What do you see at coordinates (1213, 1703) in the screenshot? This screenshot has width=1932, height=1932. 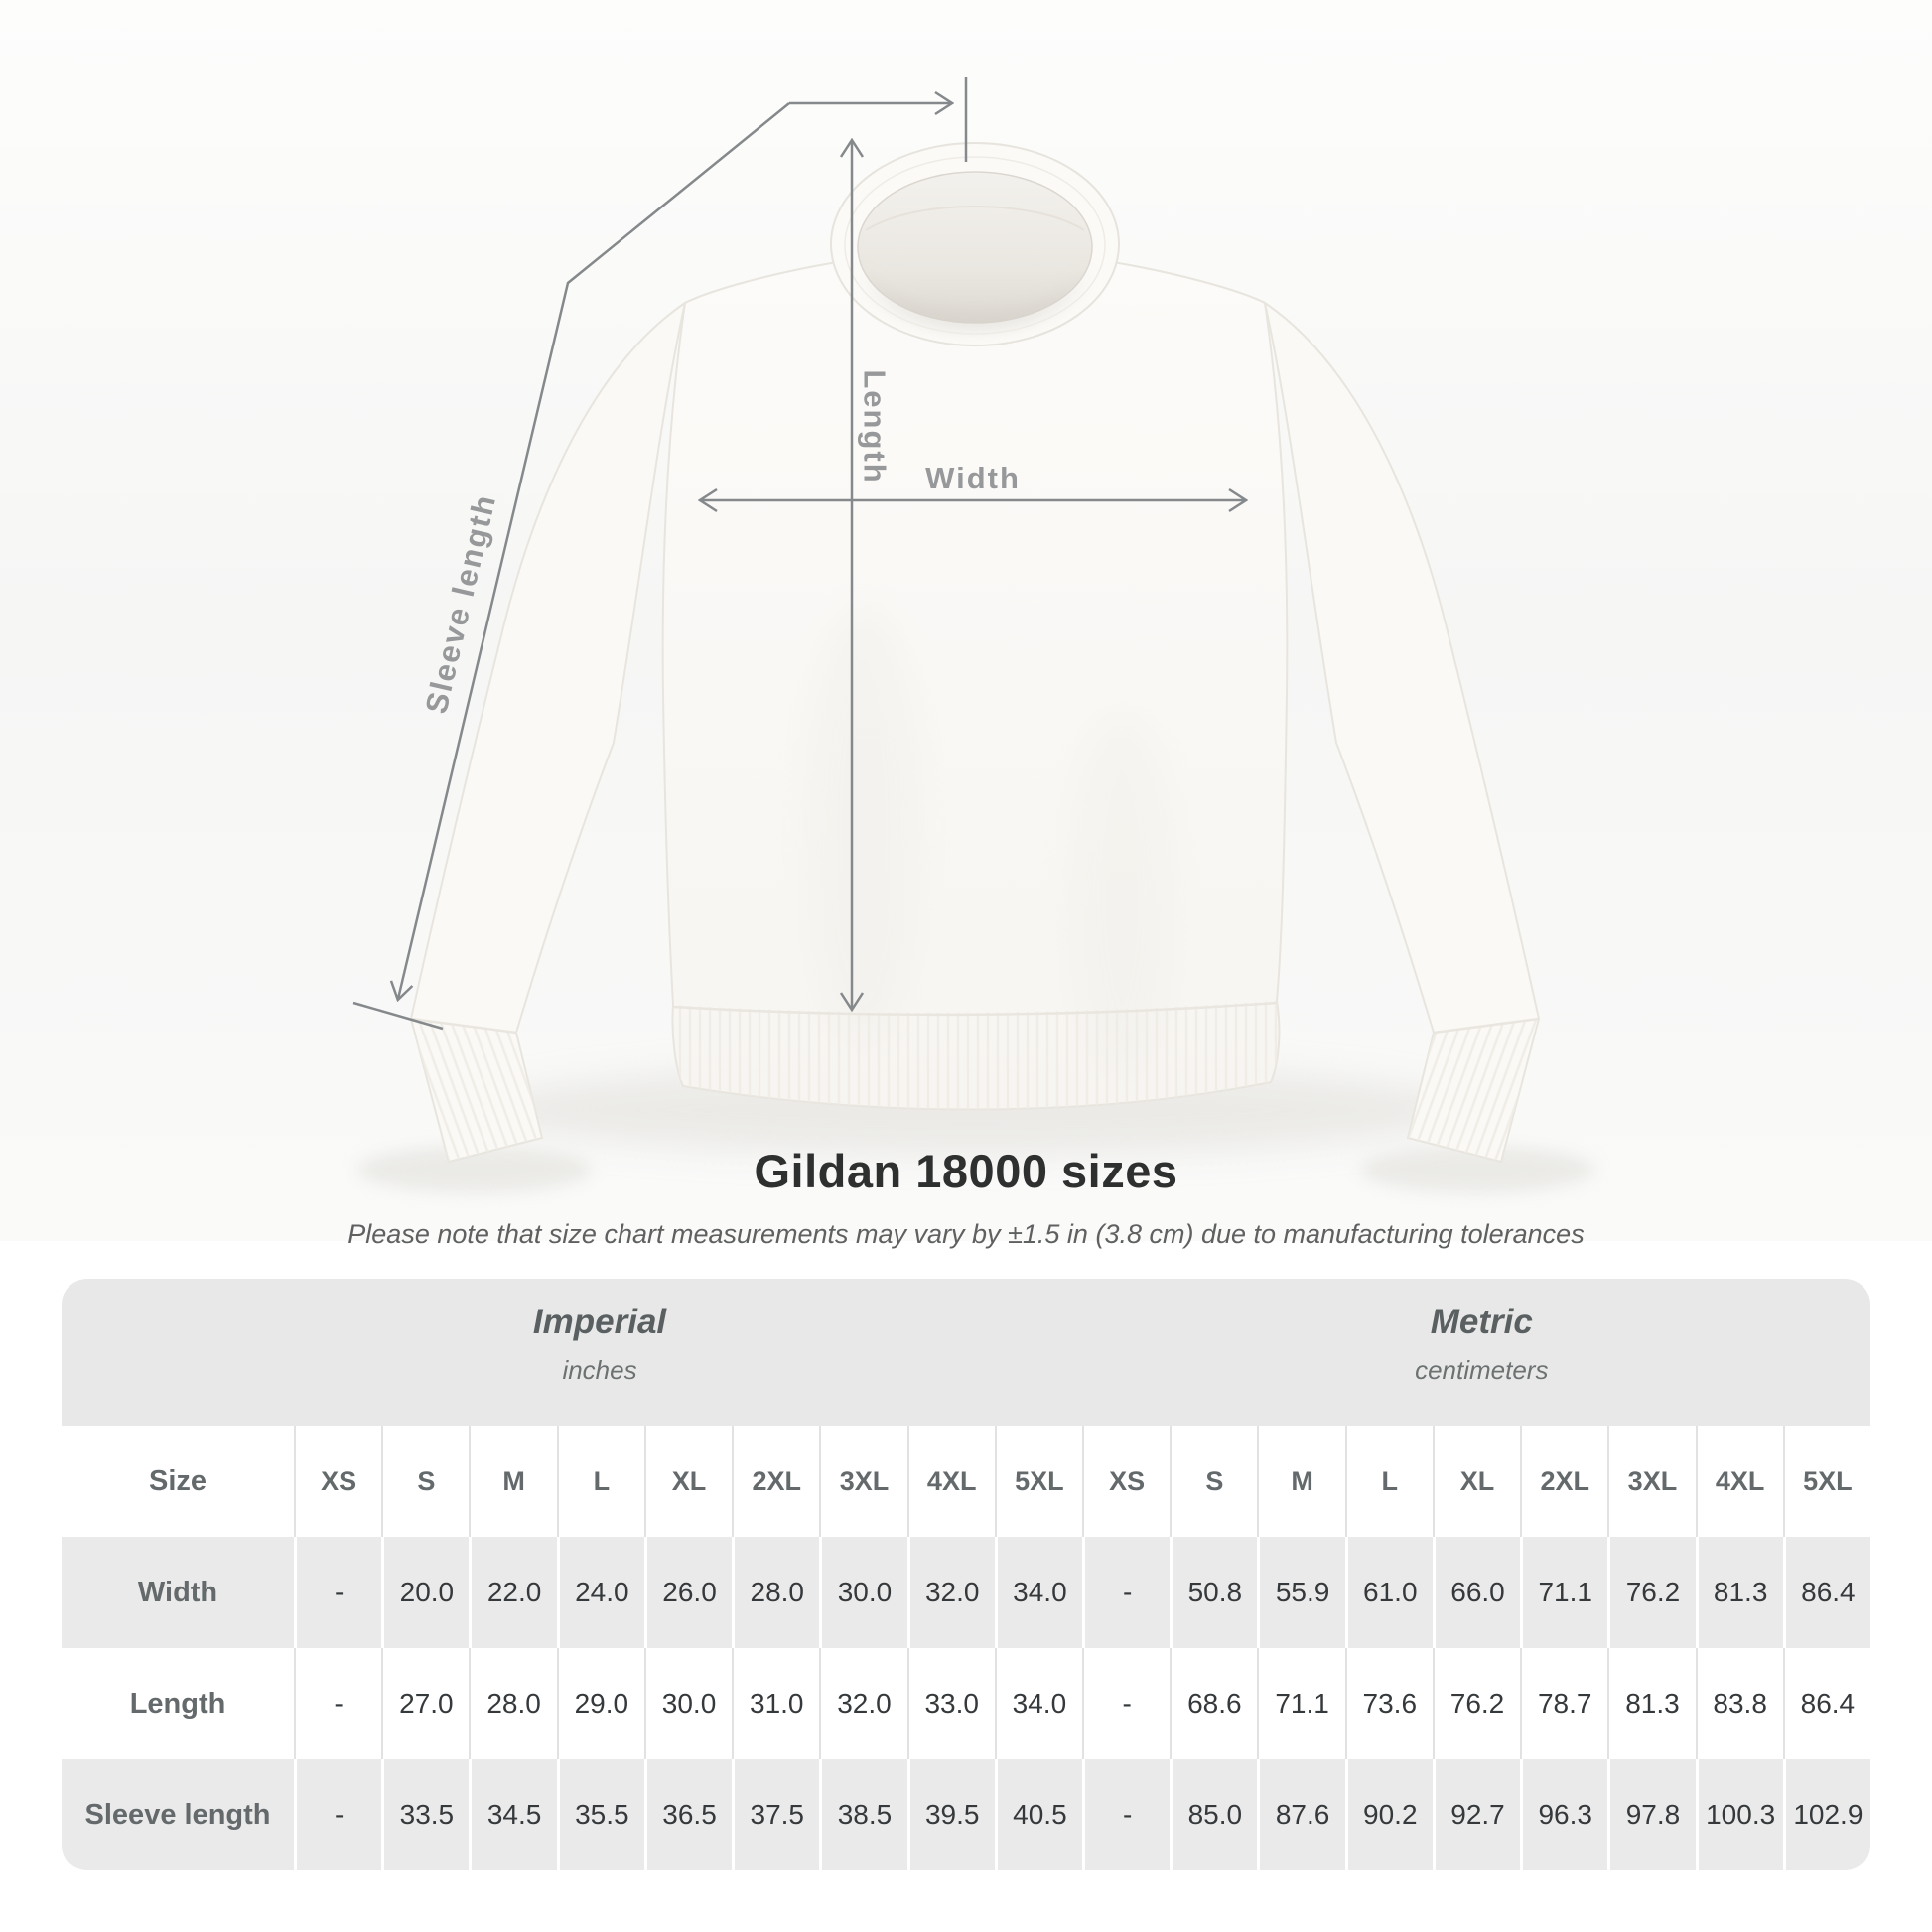 I see `cell-value: 68.6` at bounding box center [1213, 1703].